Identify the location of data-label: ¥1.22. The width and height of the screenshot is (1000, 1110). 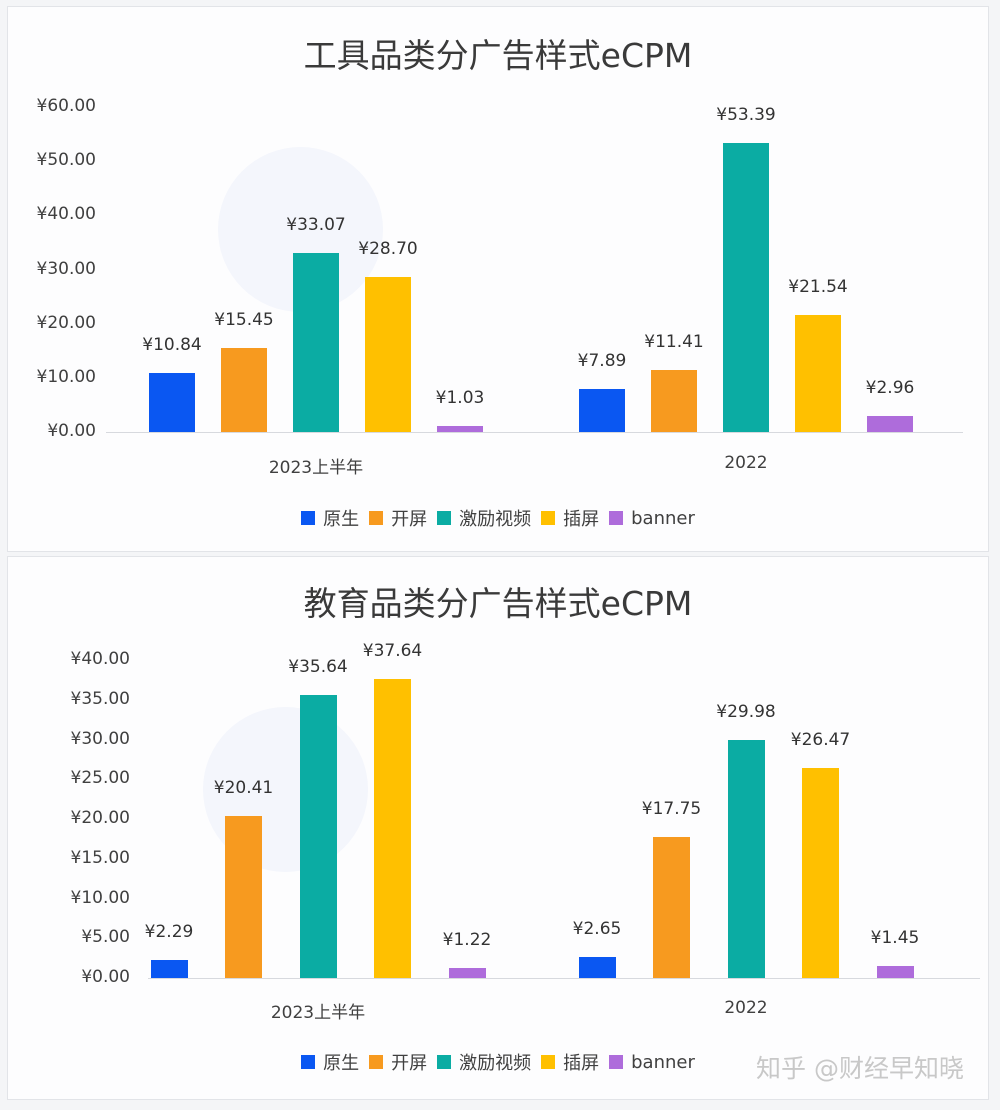
(467, 940).